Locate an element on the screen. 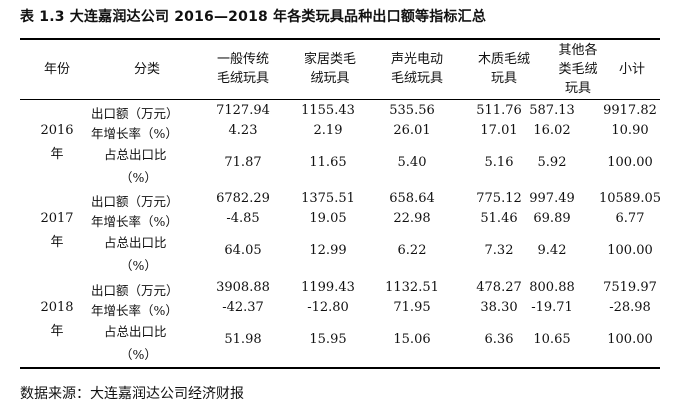  value-cell: 5.16 is located at coordinates (499, 162).